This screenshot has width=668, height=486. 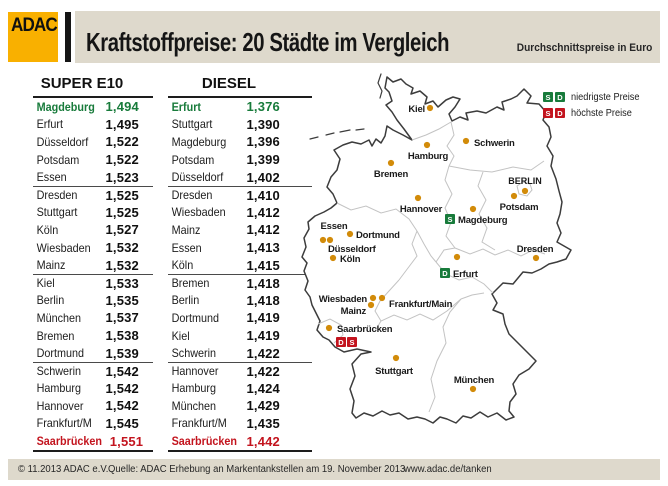 I want to click on map-city-d-sseldorf: Düsseldorf, so click(x=351, y=245).